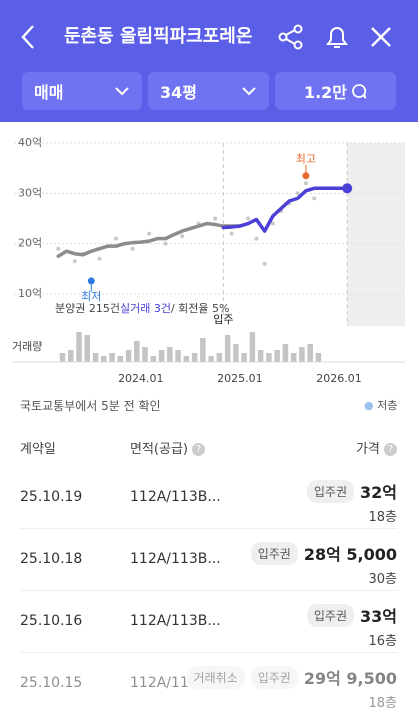 This screenshot has width=418, height=719. What do you see at coordinates (30, 293) in the screenshot?
I see `y-tick-label: 10억` at bounding box center [30, 293].